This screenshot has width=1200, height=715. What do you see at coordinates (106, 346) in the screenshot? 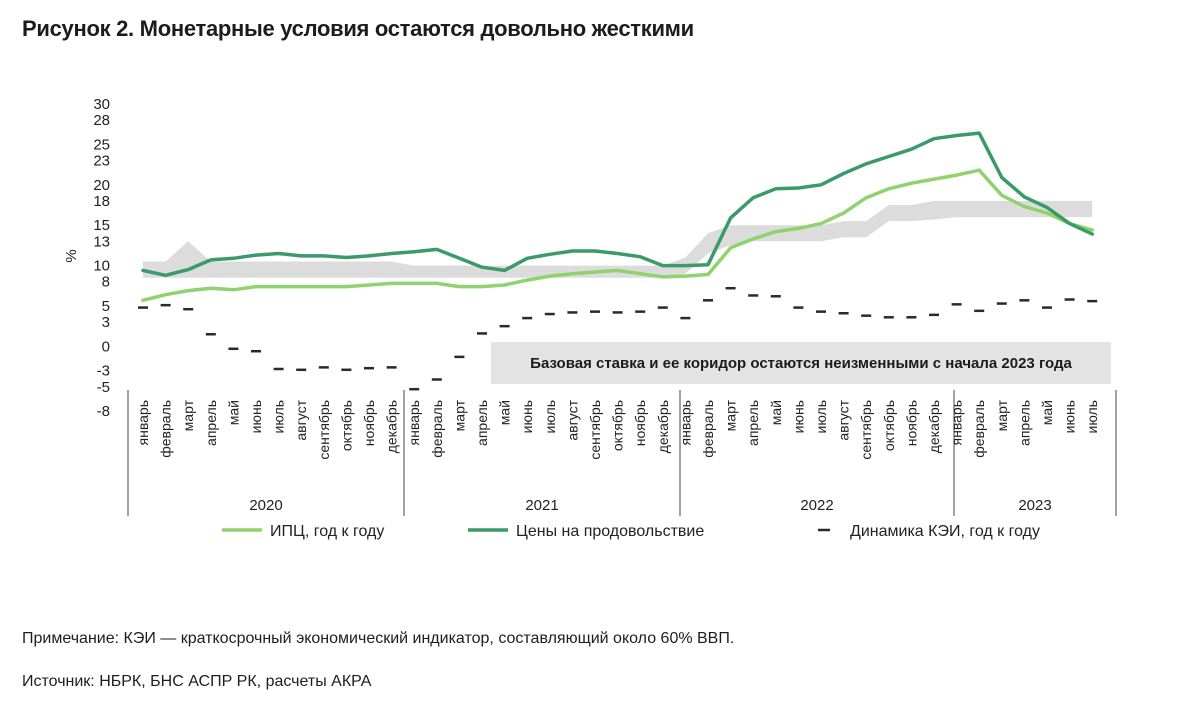
I see `y-tick-label: 0` at bounding box center [106, 346].